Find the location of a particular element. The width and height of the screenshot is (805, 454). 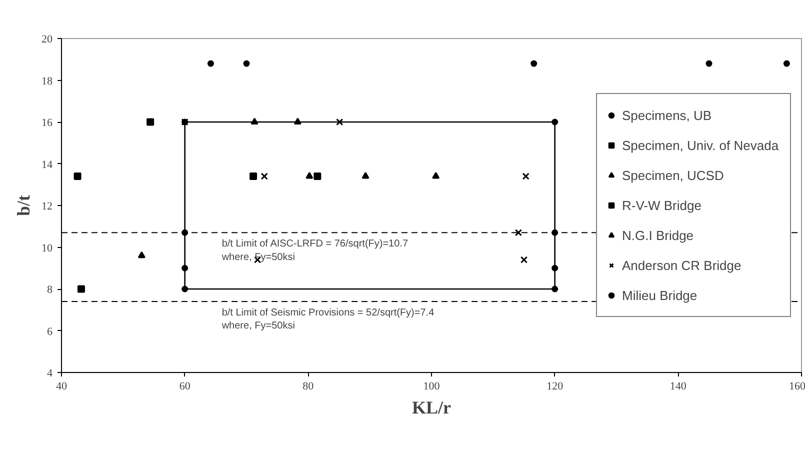

legend-label: N.G.I Bridge is located at coordinates (658, 235).